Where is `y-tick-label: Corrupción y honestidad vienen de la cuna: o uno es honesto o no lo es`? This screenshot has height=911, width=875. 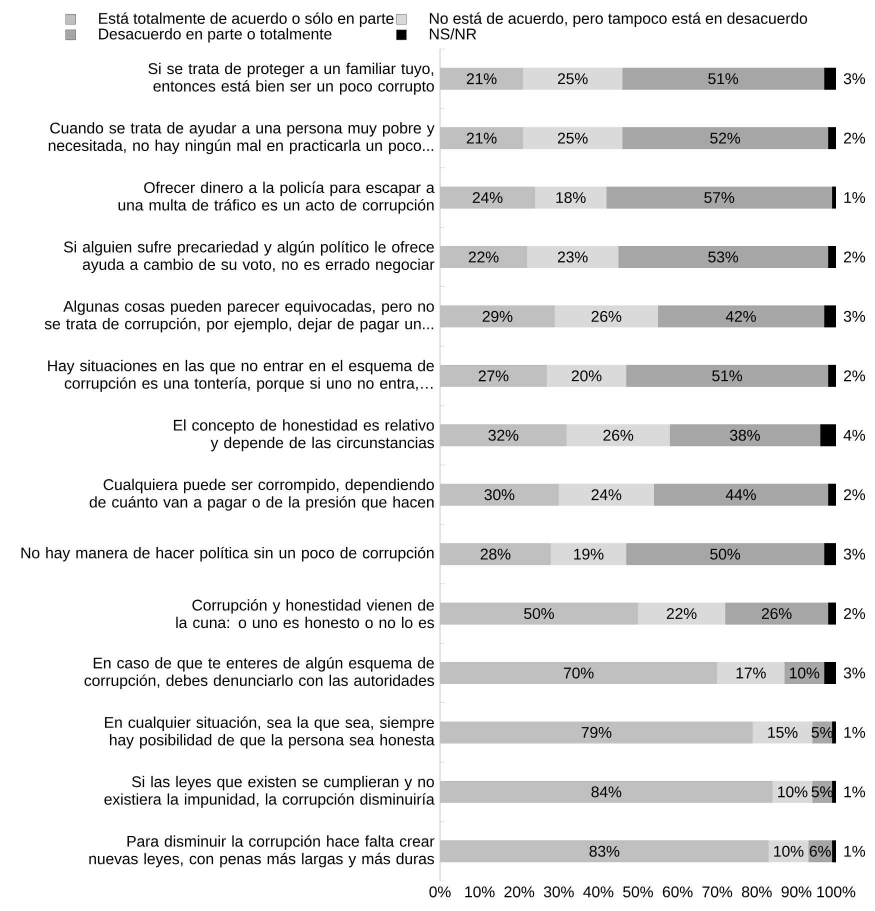 y-tick-label: Corrupción y honestidad vienen de la cuna: o uno es honesto o no lo es is located at coordinates (305, 613).